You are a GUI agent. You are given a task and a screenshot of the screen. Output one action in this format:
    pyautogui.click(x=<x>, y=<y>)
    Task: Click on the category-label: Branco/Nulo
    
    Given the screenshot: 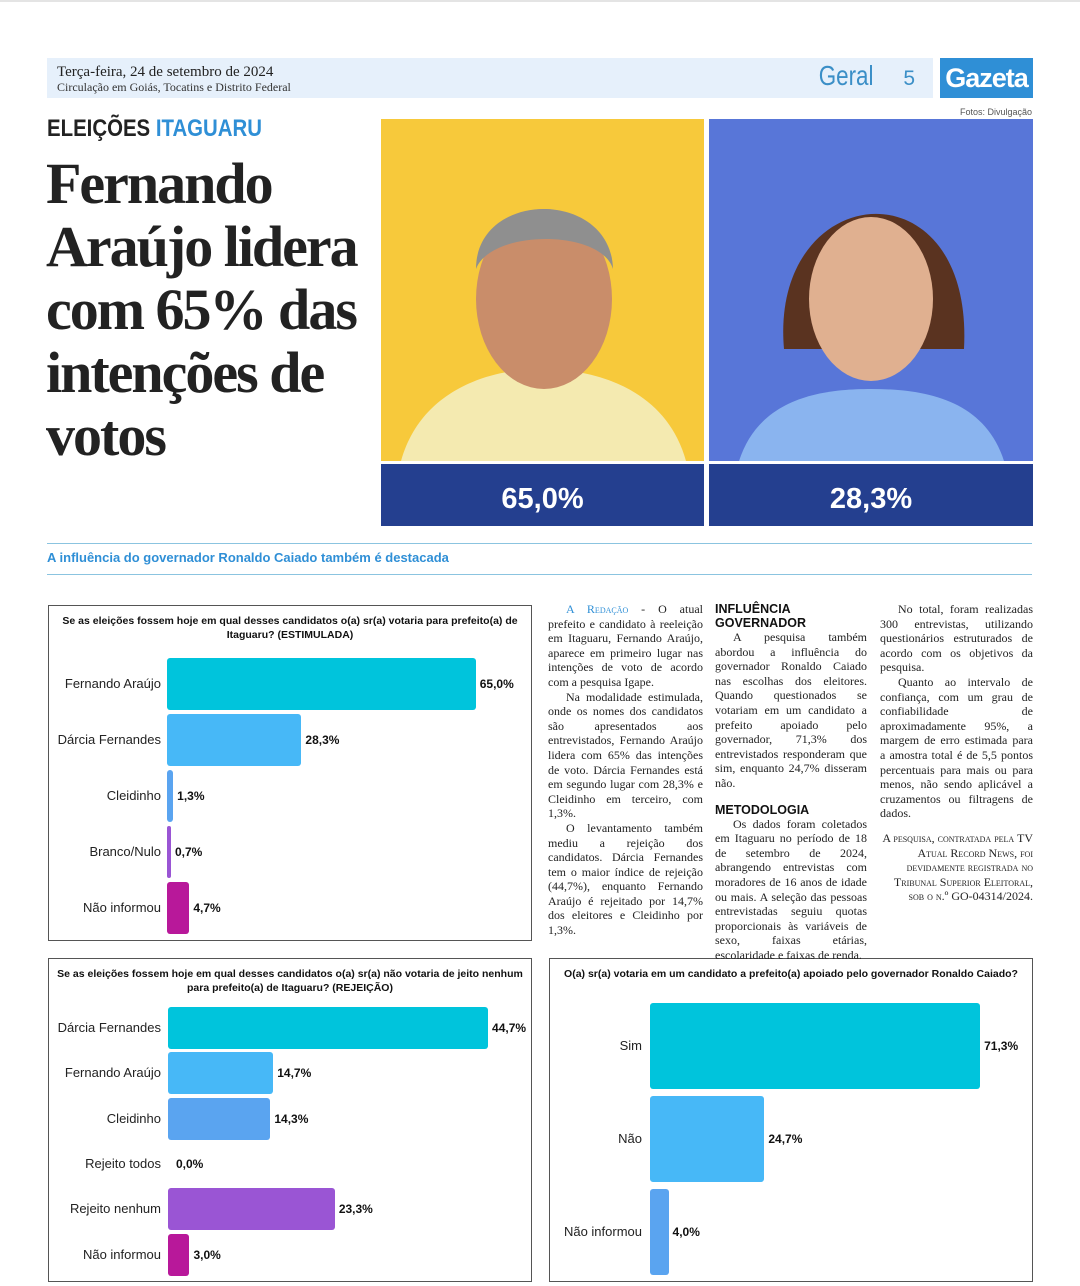 What is the action you would take?
    pyautogui.click(x=125, y=851)
    